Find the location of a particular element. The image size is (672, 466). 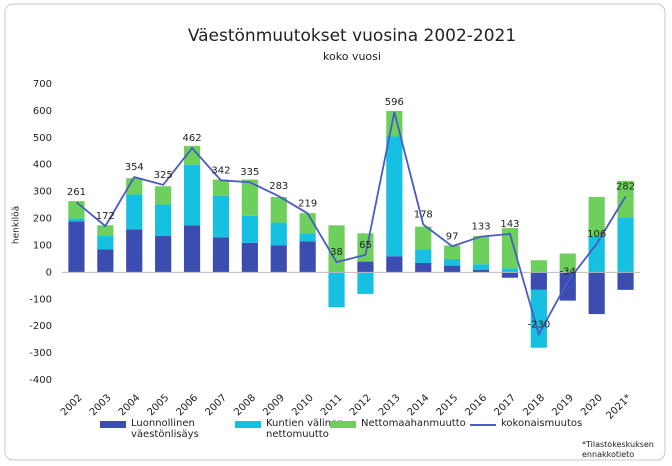

data-label: 38 is located at coordinates (336, 252).